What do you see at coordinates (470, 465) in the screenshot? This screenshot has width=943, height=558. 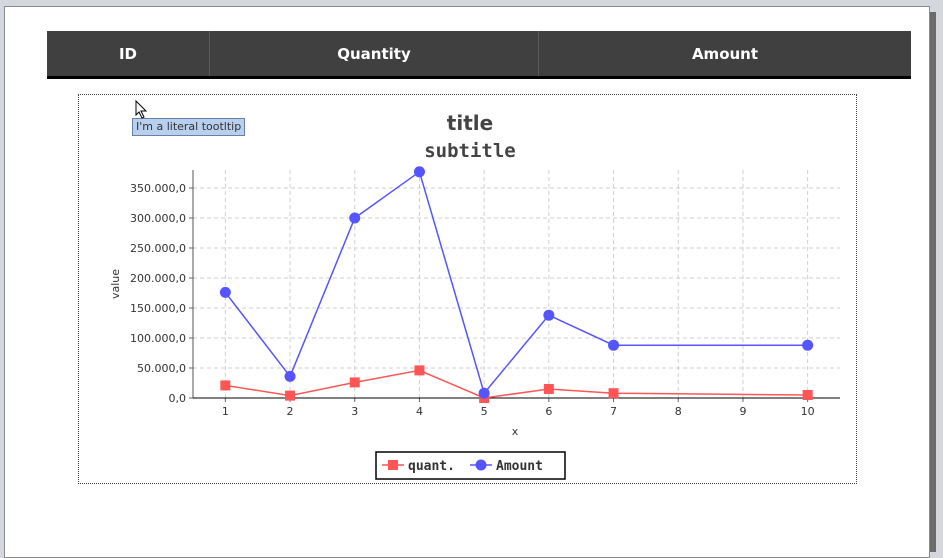 I see `chart-legend: quant. Amount` at bounding box center [470, 465].